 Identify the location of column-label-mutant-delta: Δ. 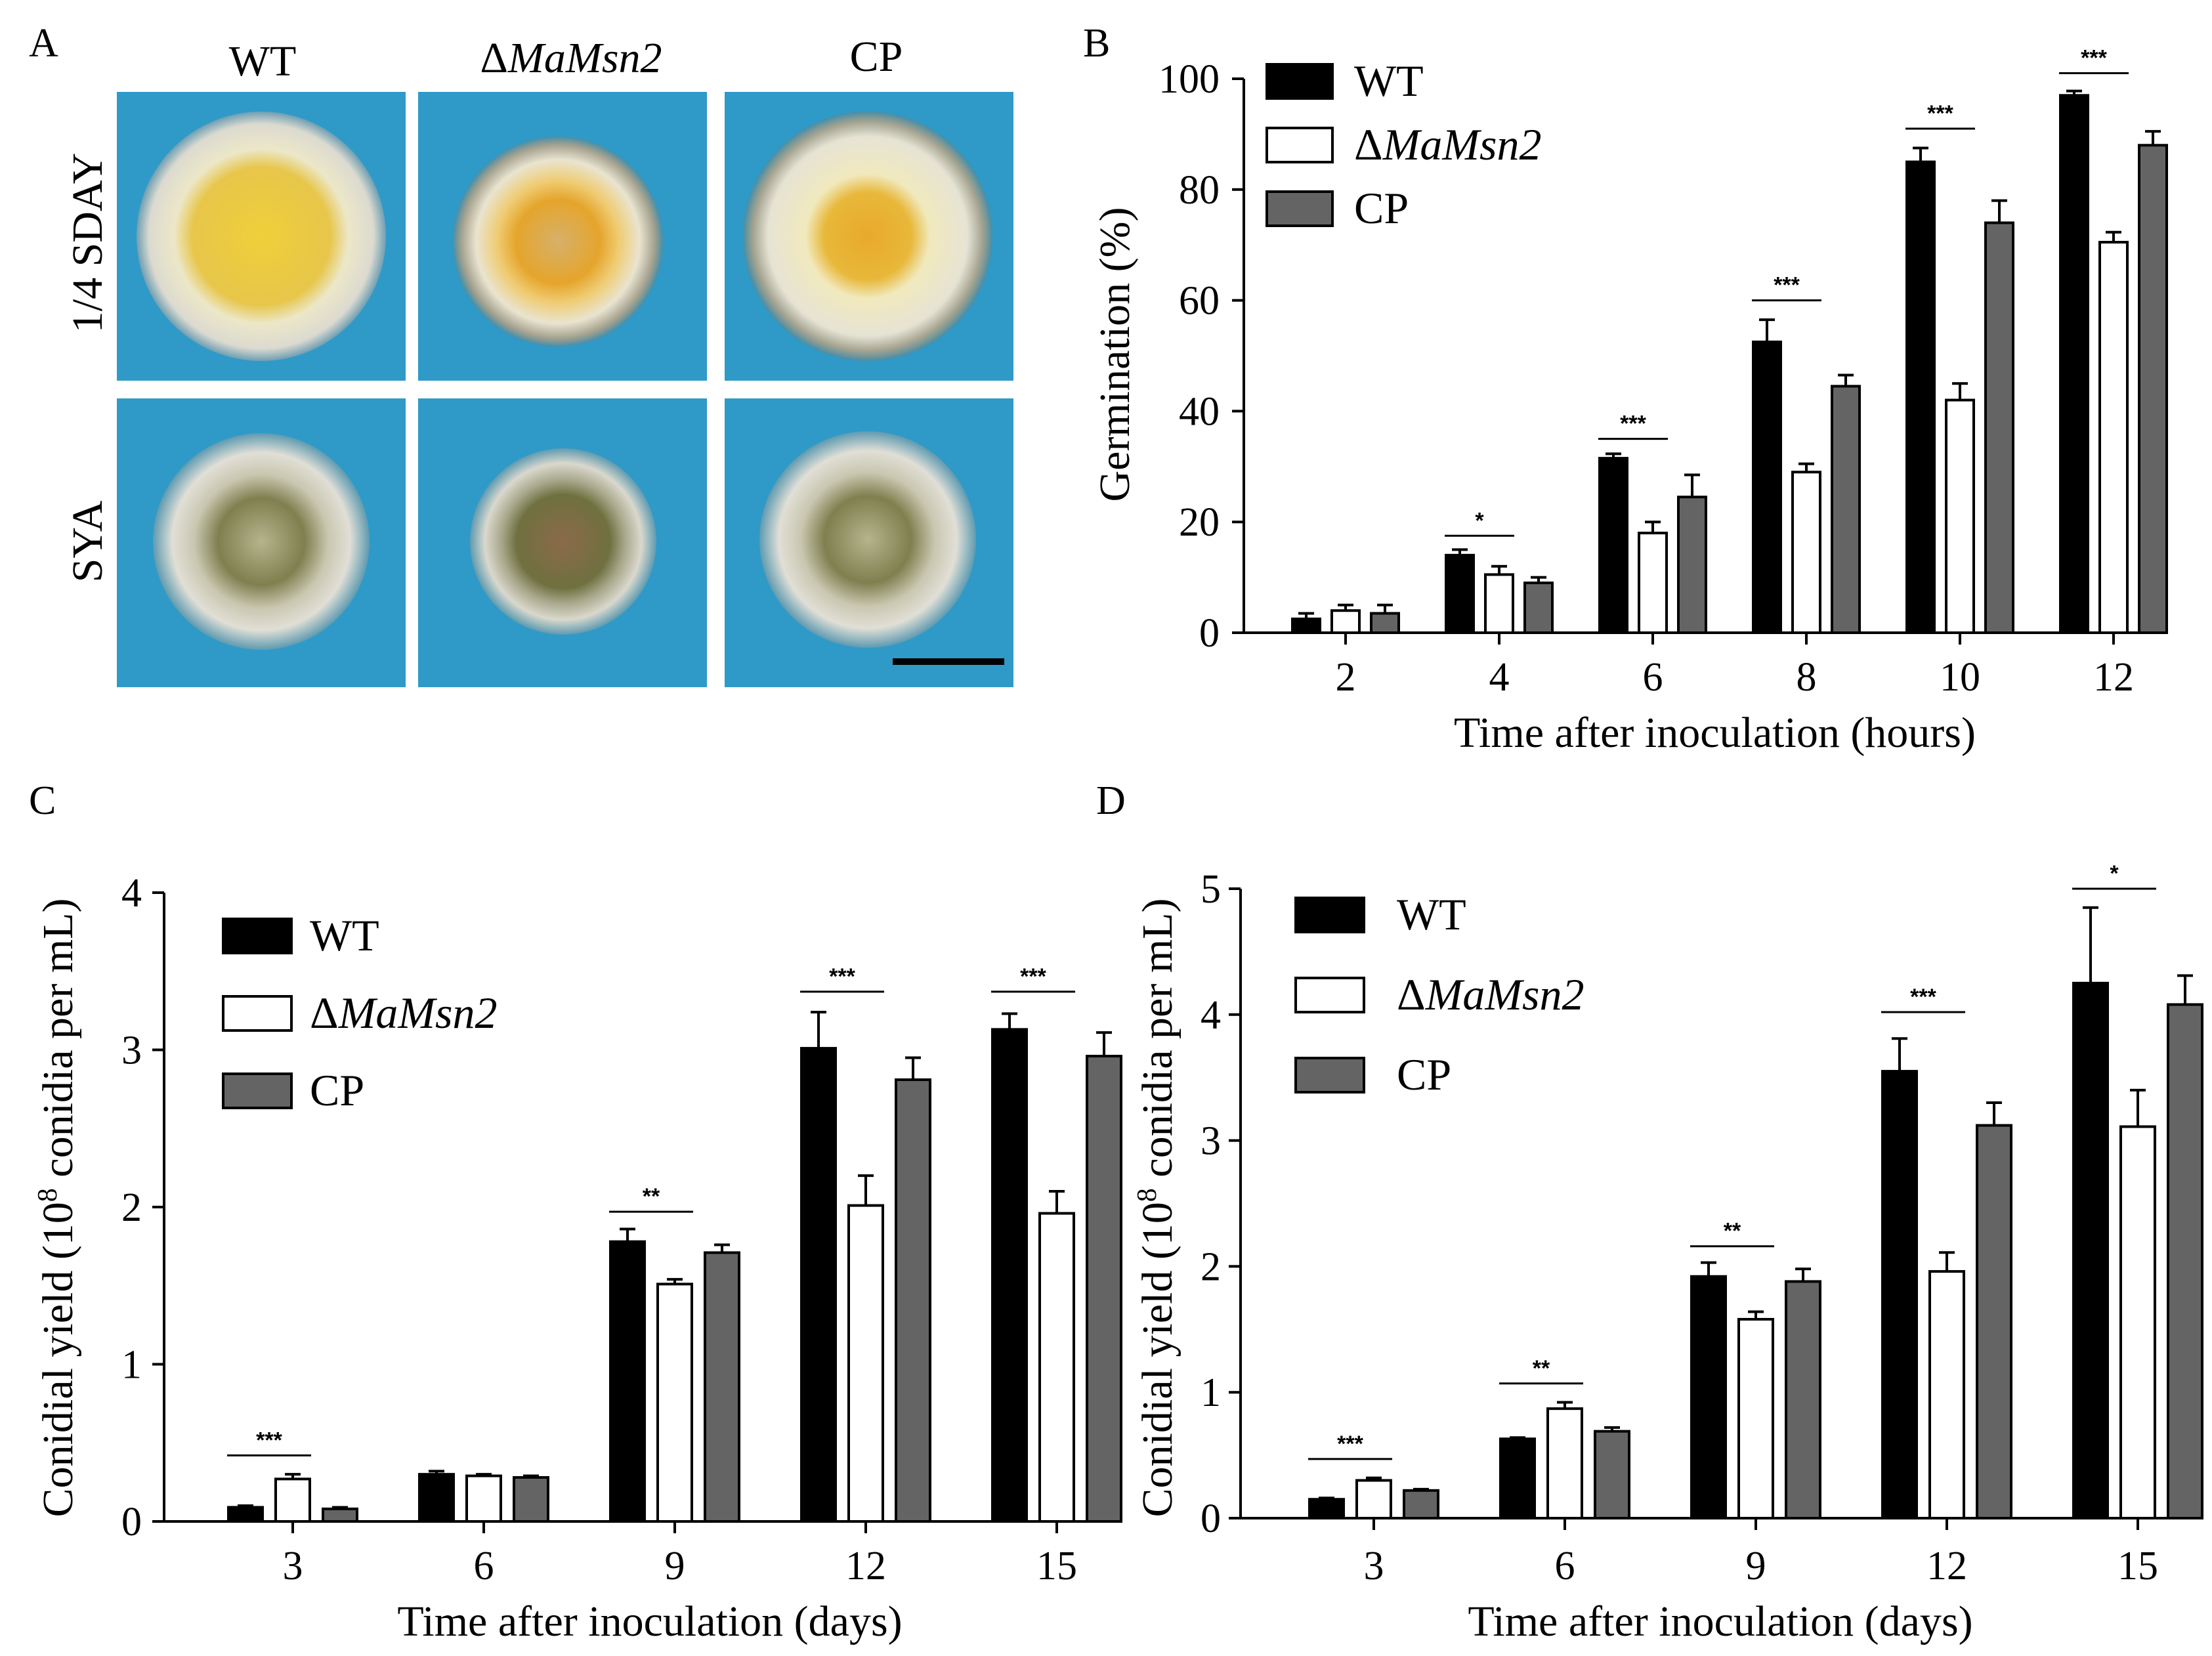
(494, 58).